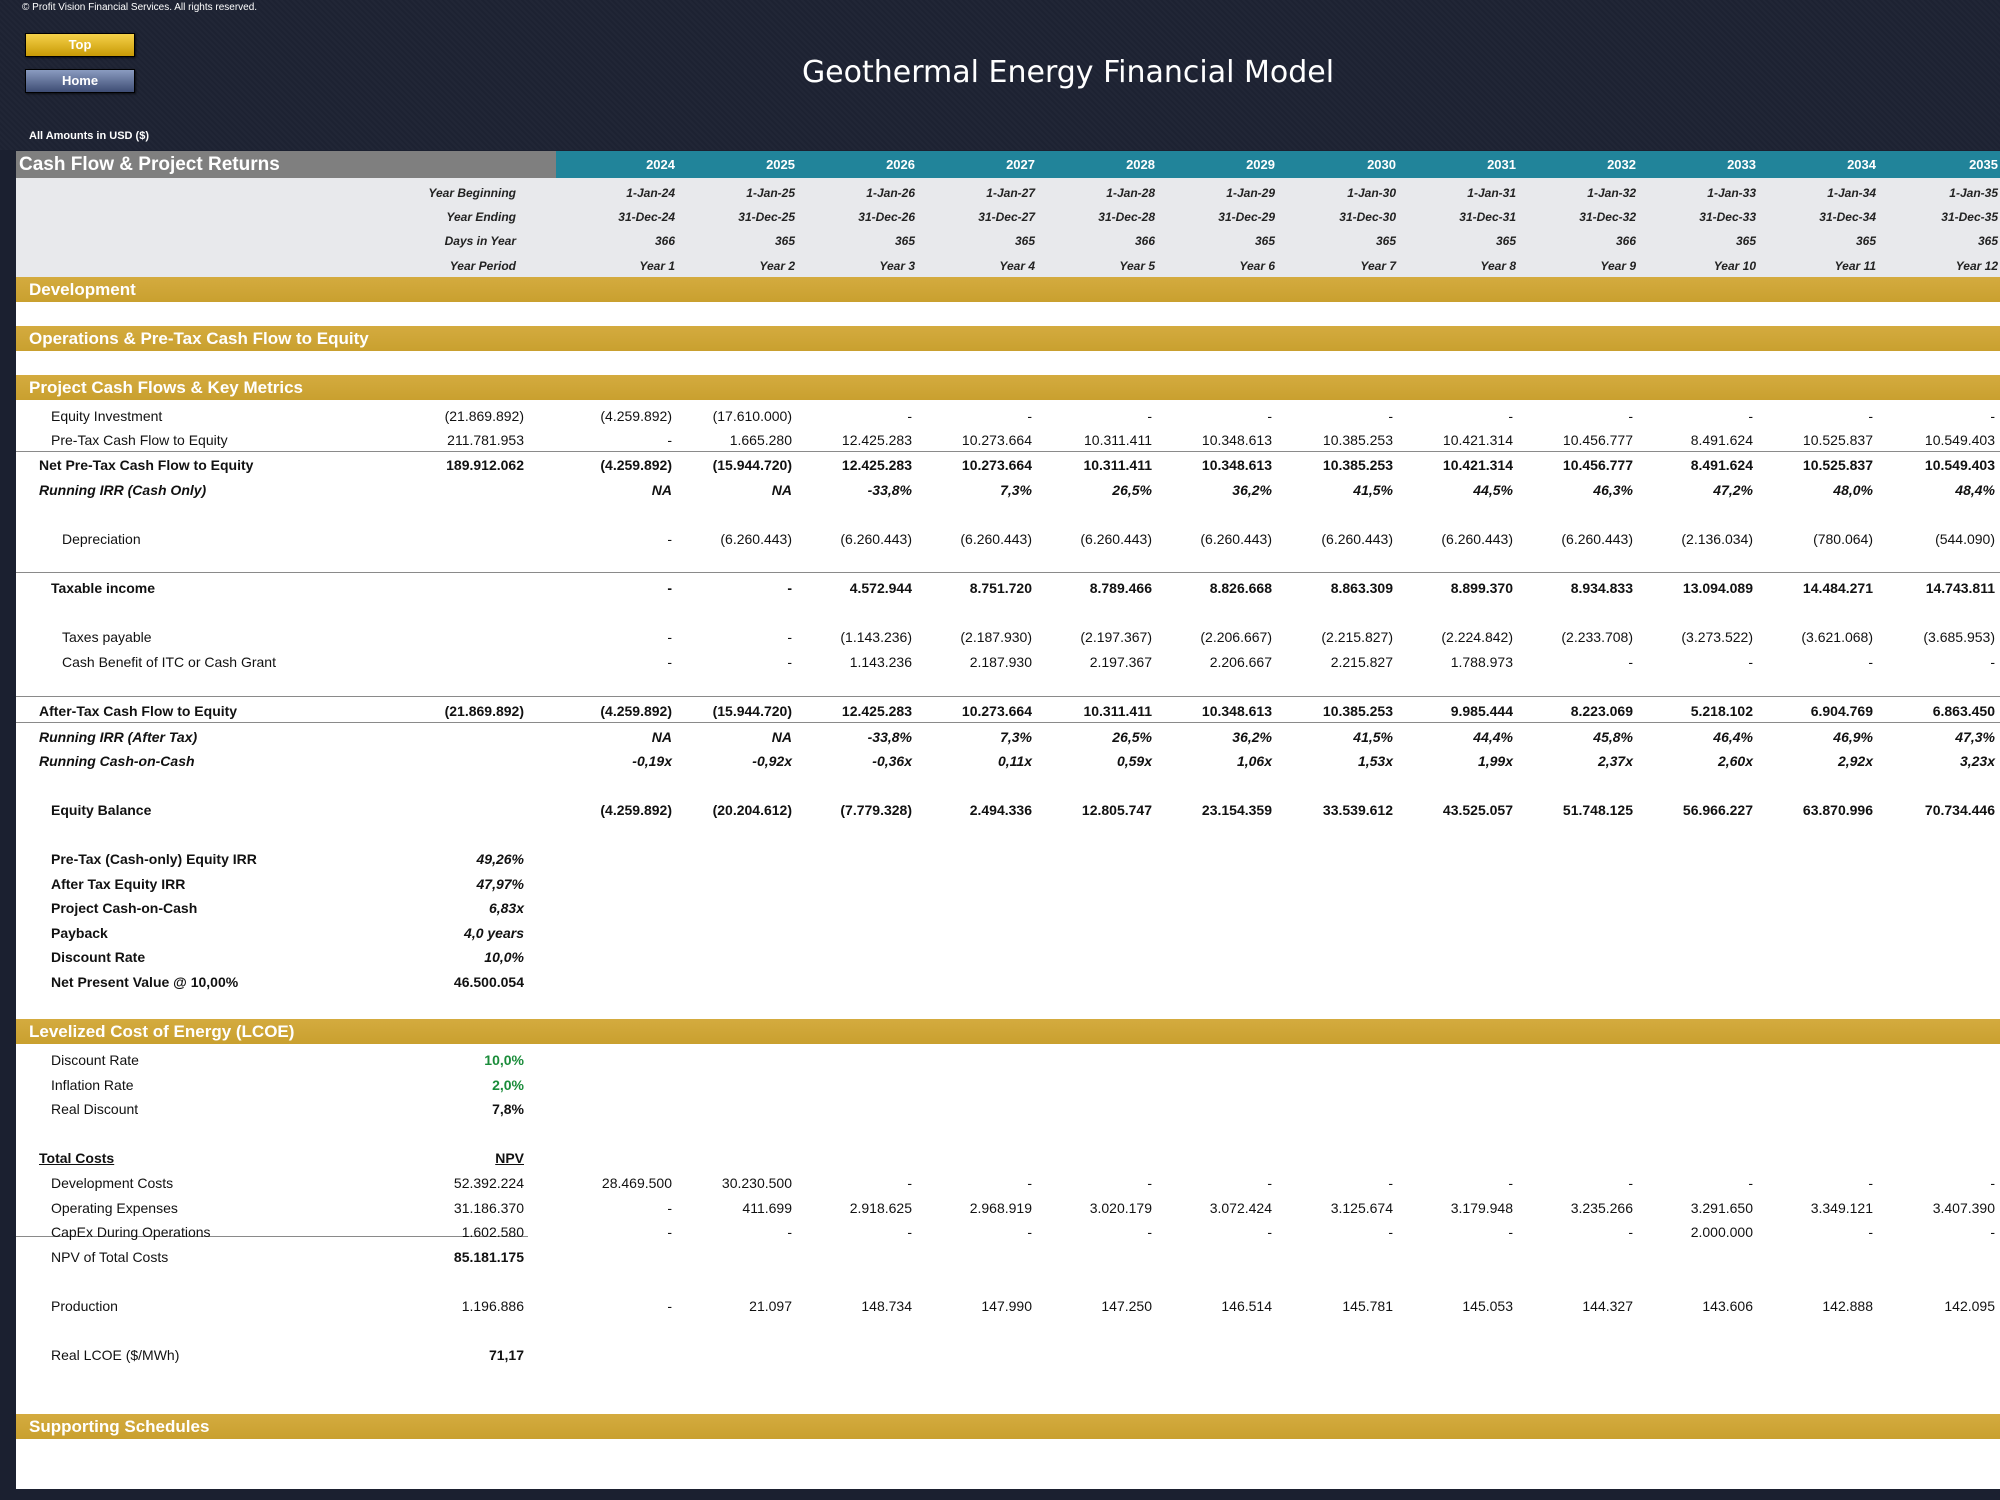  I want to click on date-row-label: Year Period, so click(482, 266).